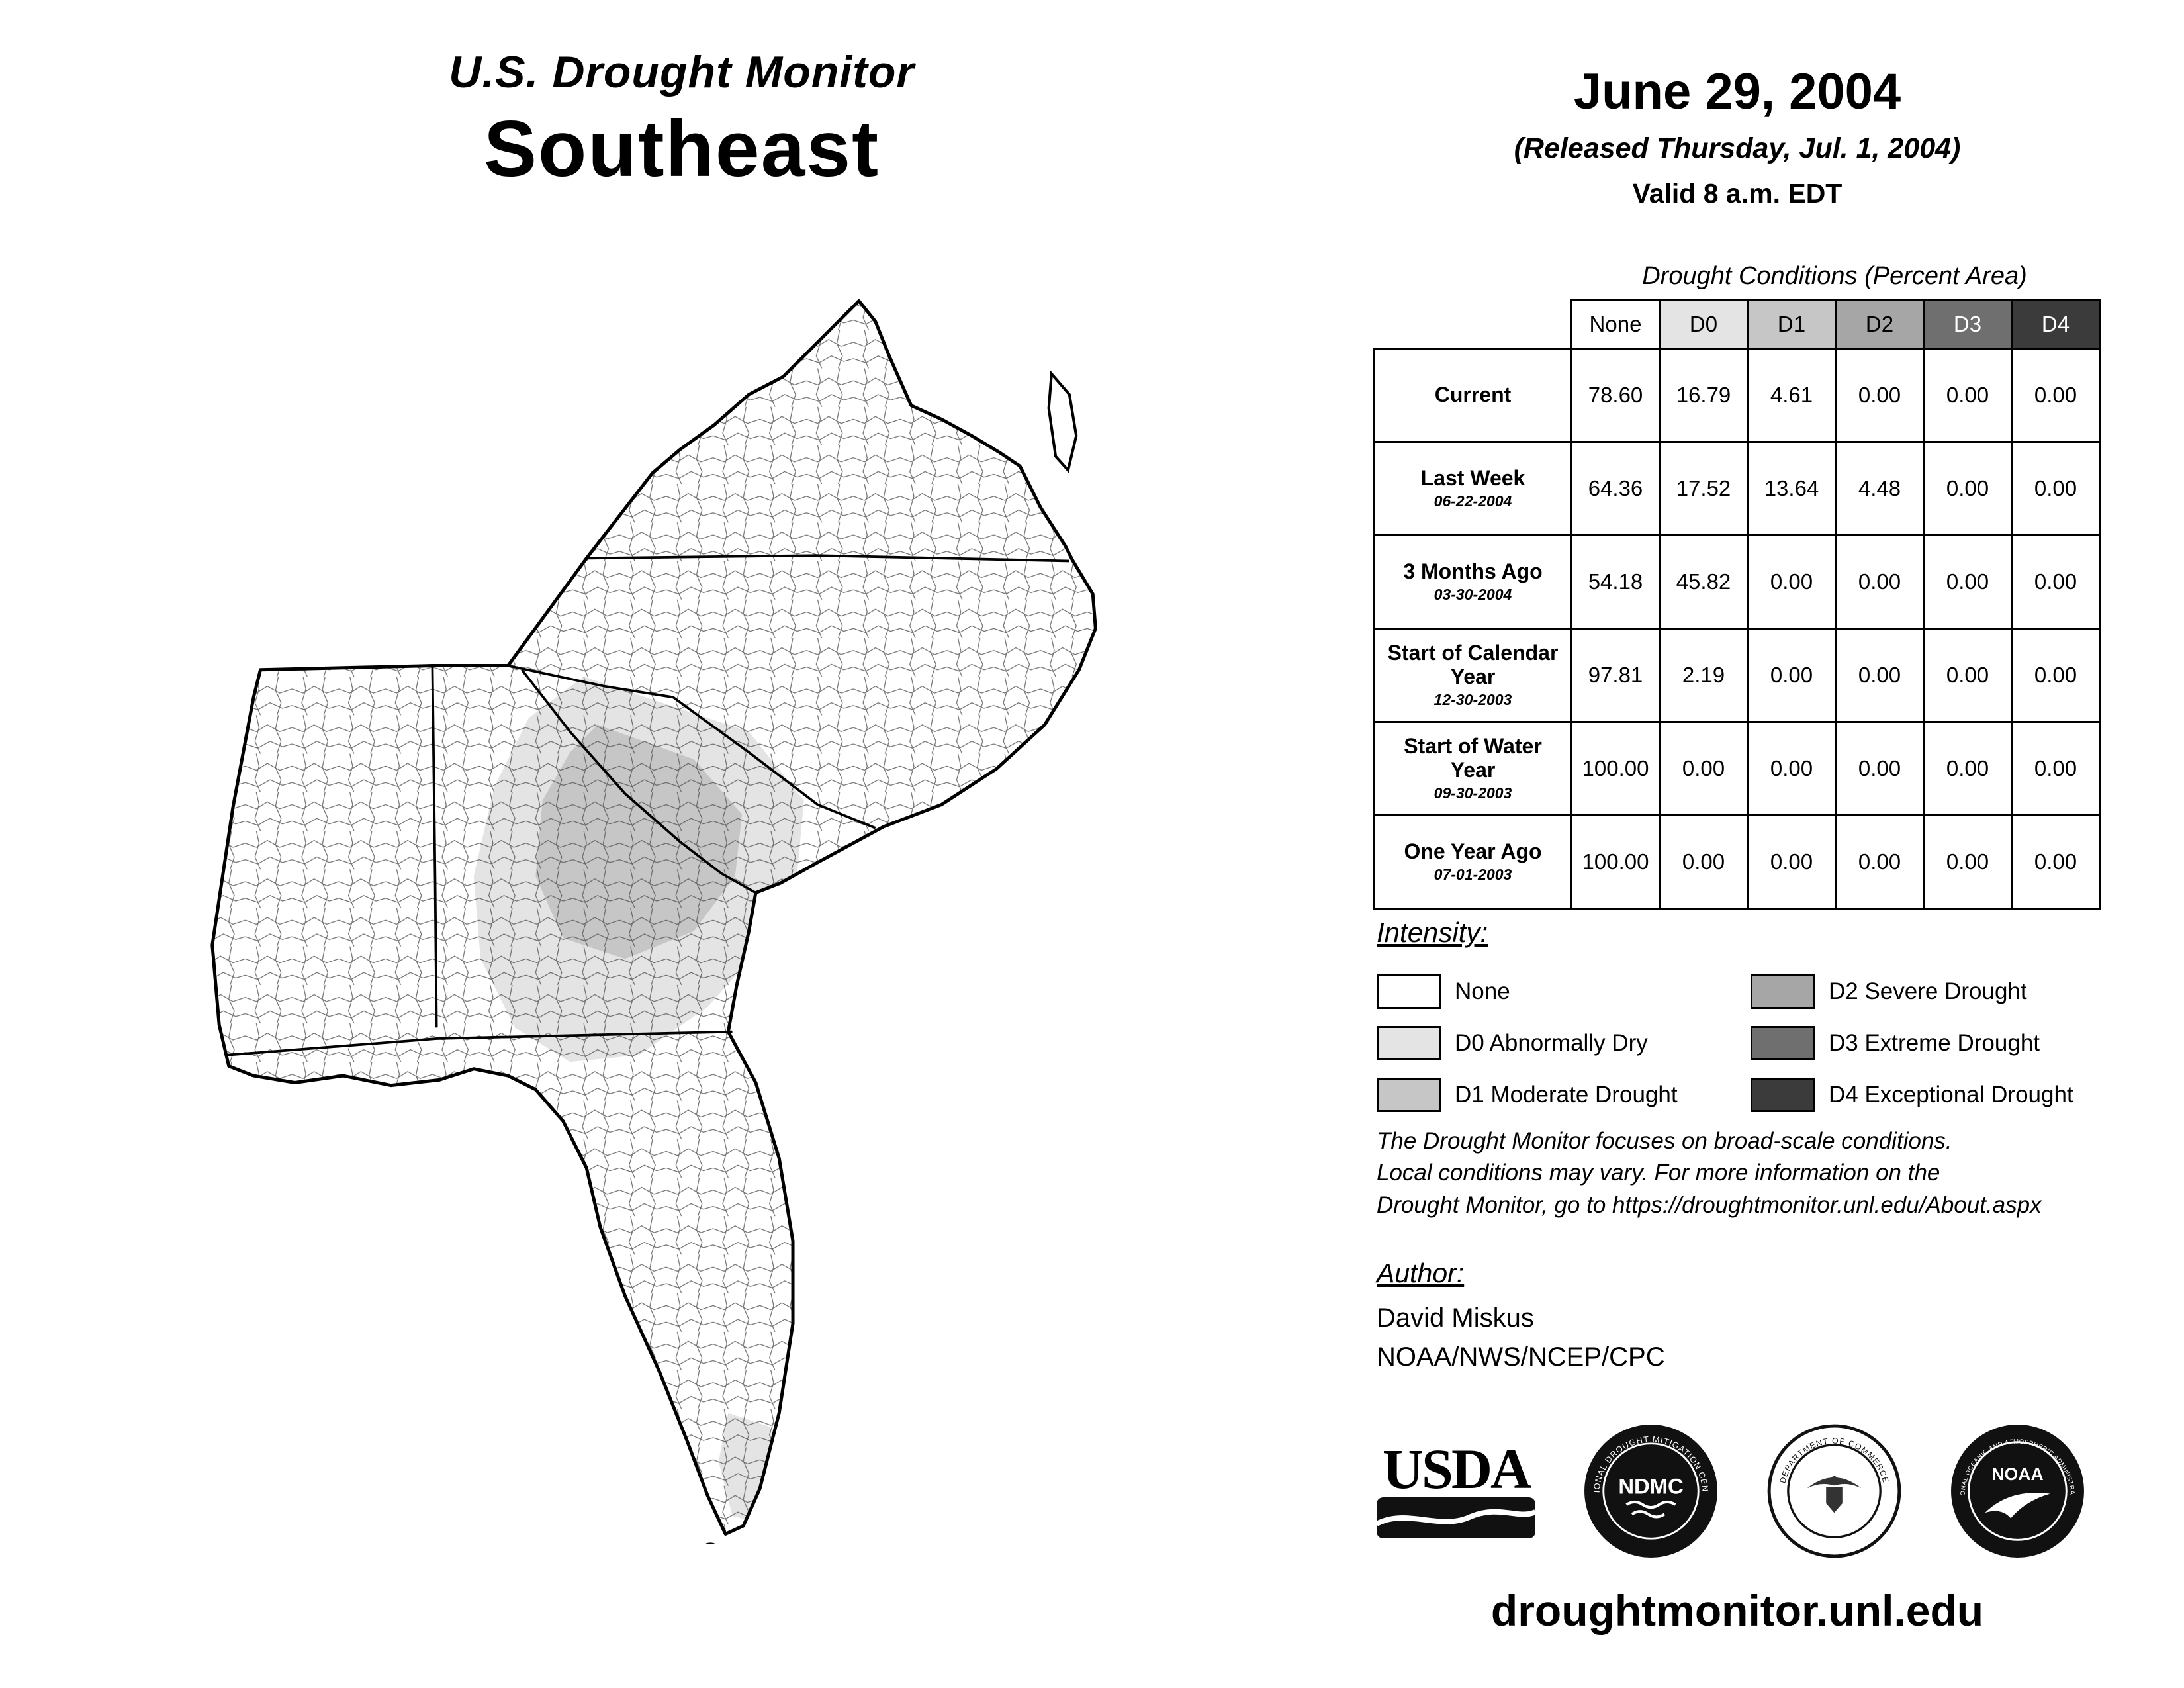 This screenshot has height=1688, width=2184. Describe the element at coordinates (1737, 1610) in the screenshot. I see `footer-url: droughtmonitor.unl.edu` at that location.